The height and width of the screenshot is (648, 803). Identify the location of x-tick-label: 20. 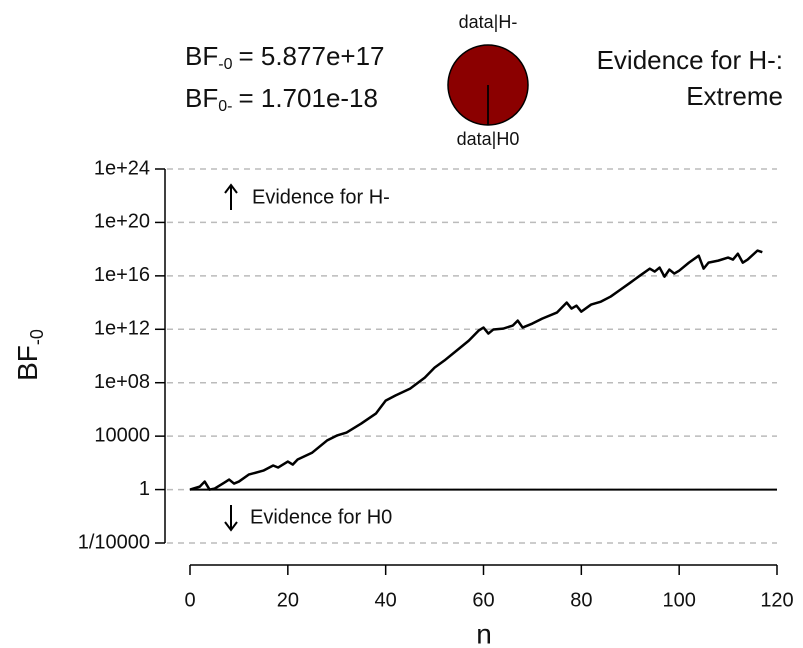
(288, 600).